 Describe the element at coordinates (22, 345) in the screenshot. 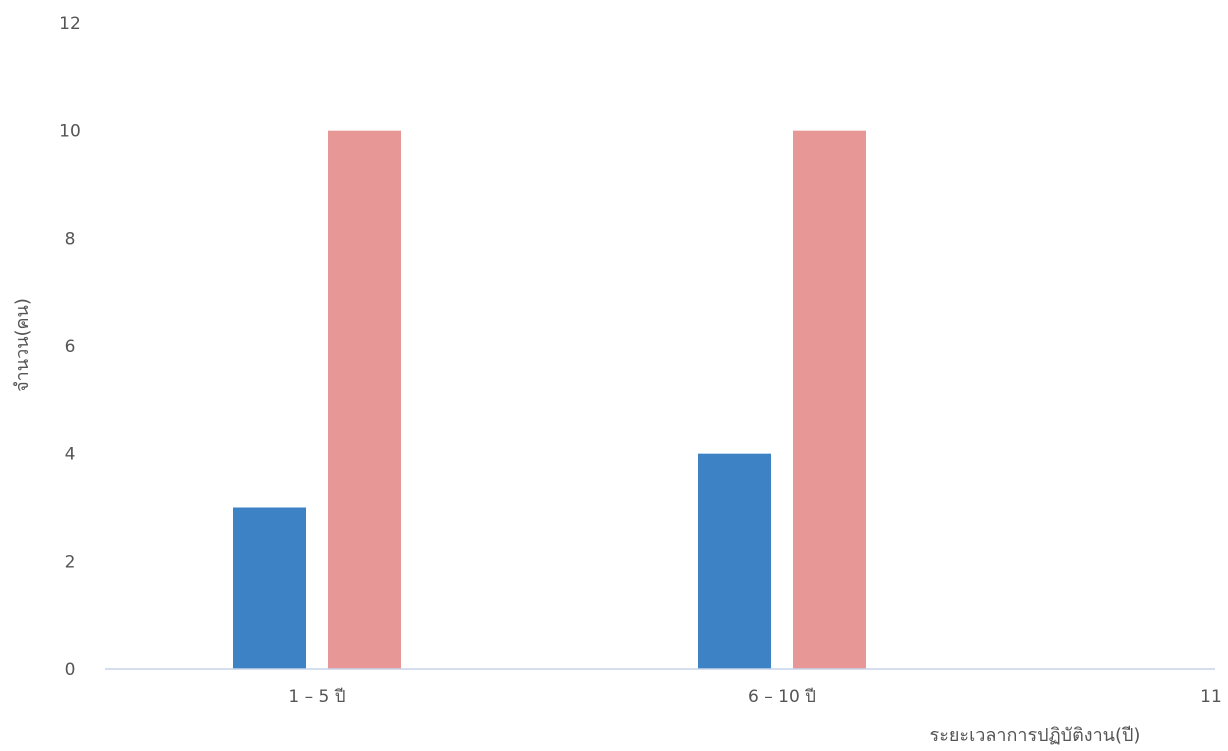

I see `y-axis-title: จำนวน(คน)` at that location.